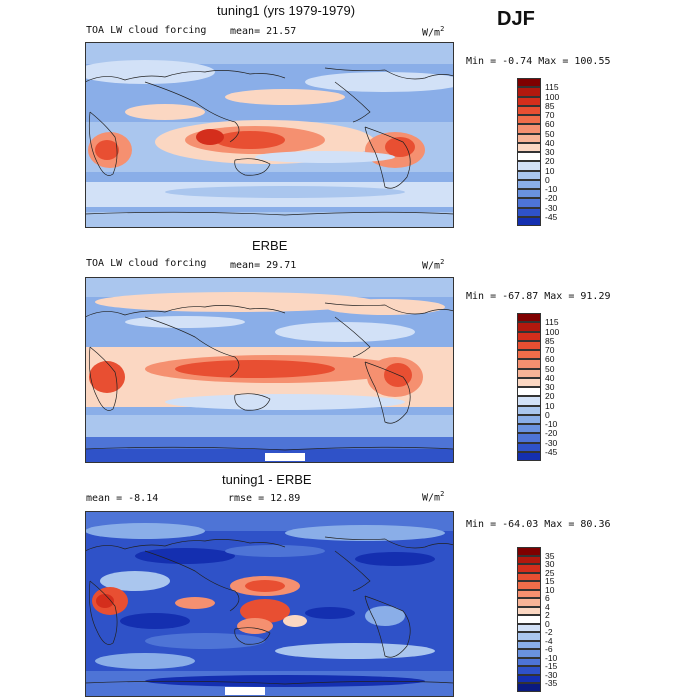 The width and height of the screenshot is (700, 700). I want to click on colorbar-1-tick-label: 10, so click(550, 170).